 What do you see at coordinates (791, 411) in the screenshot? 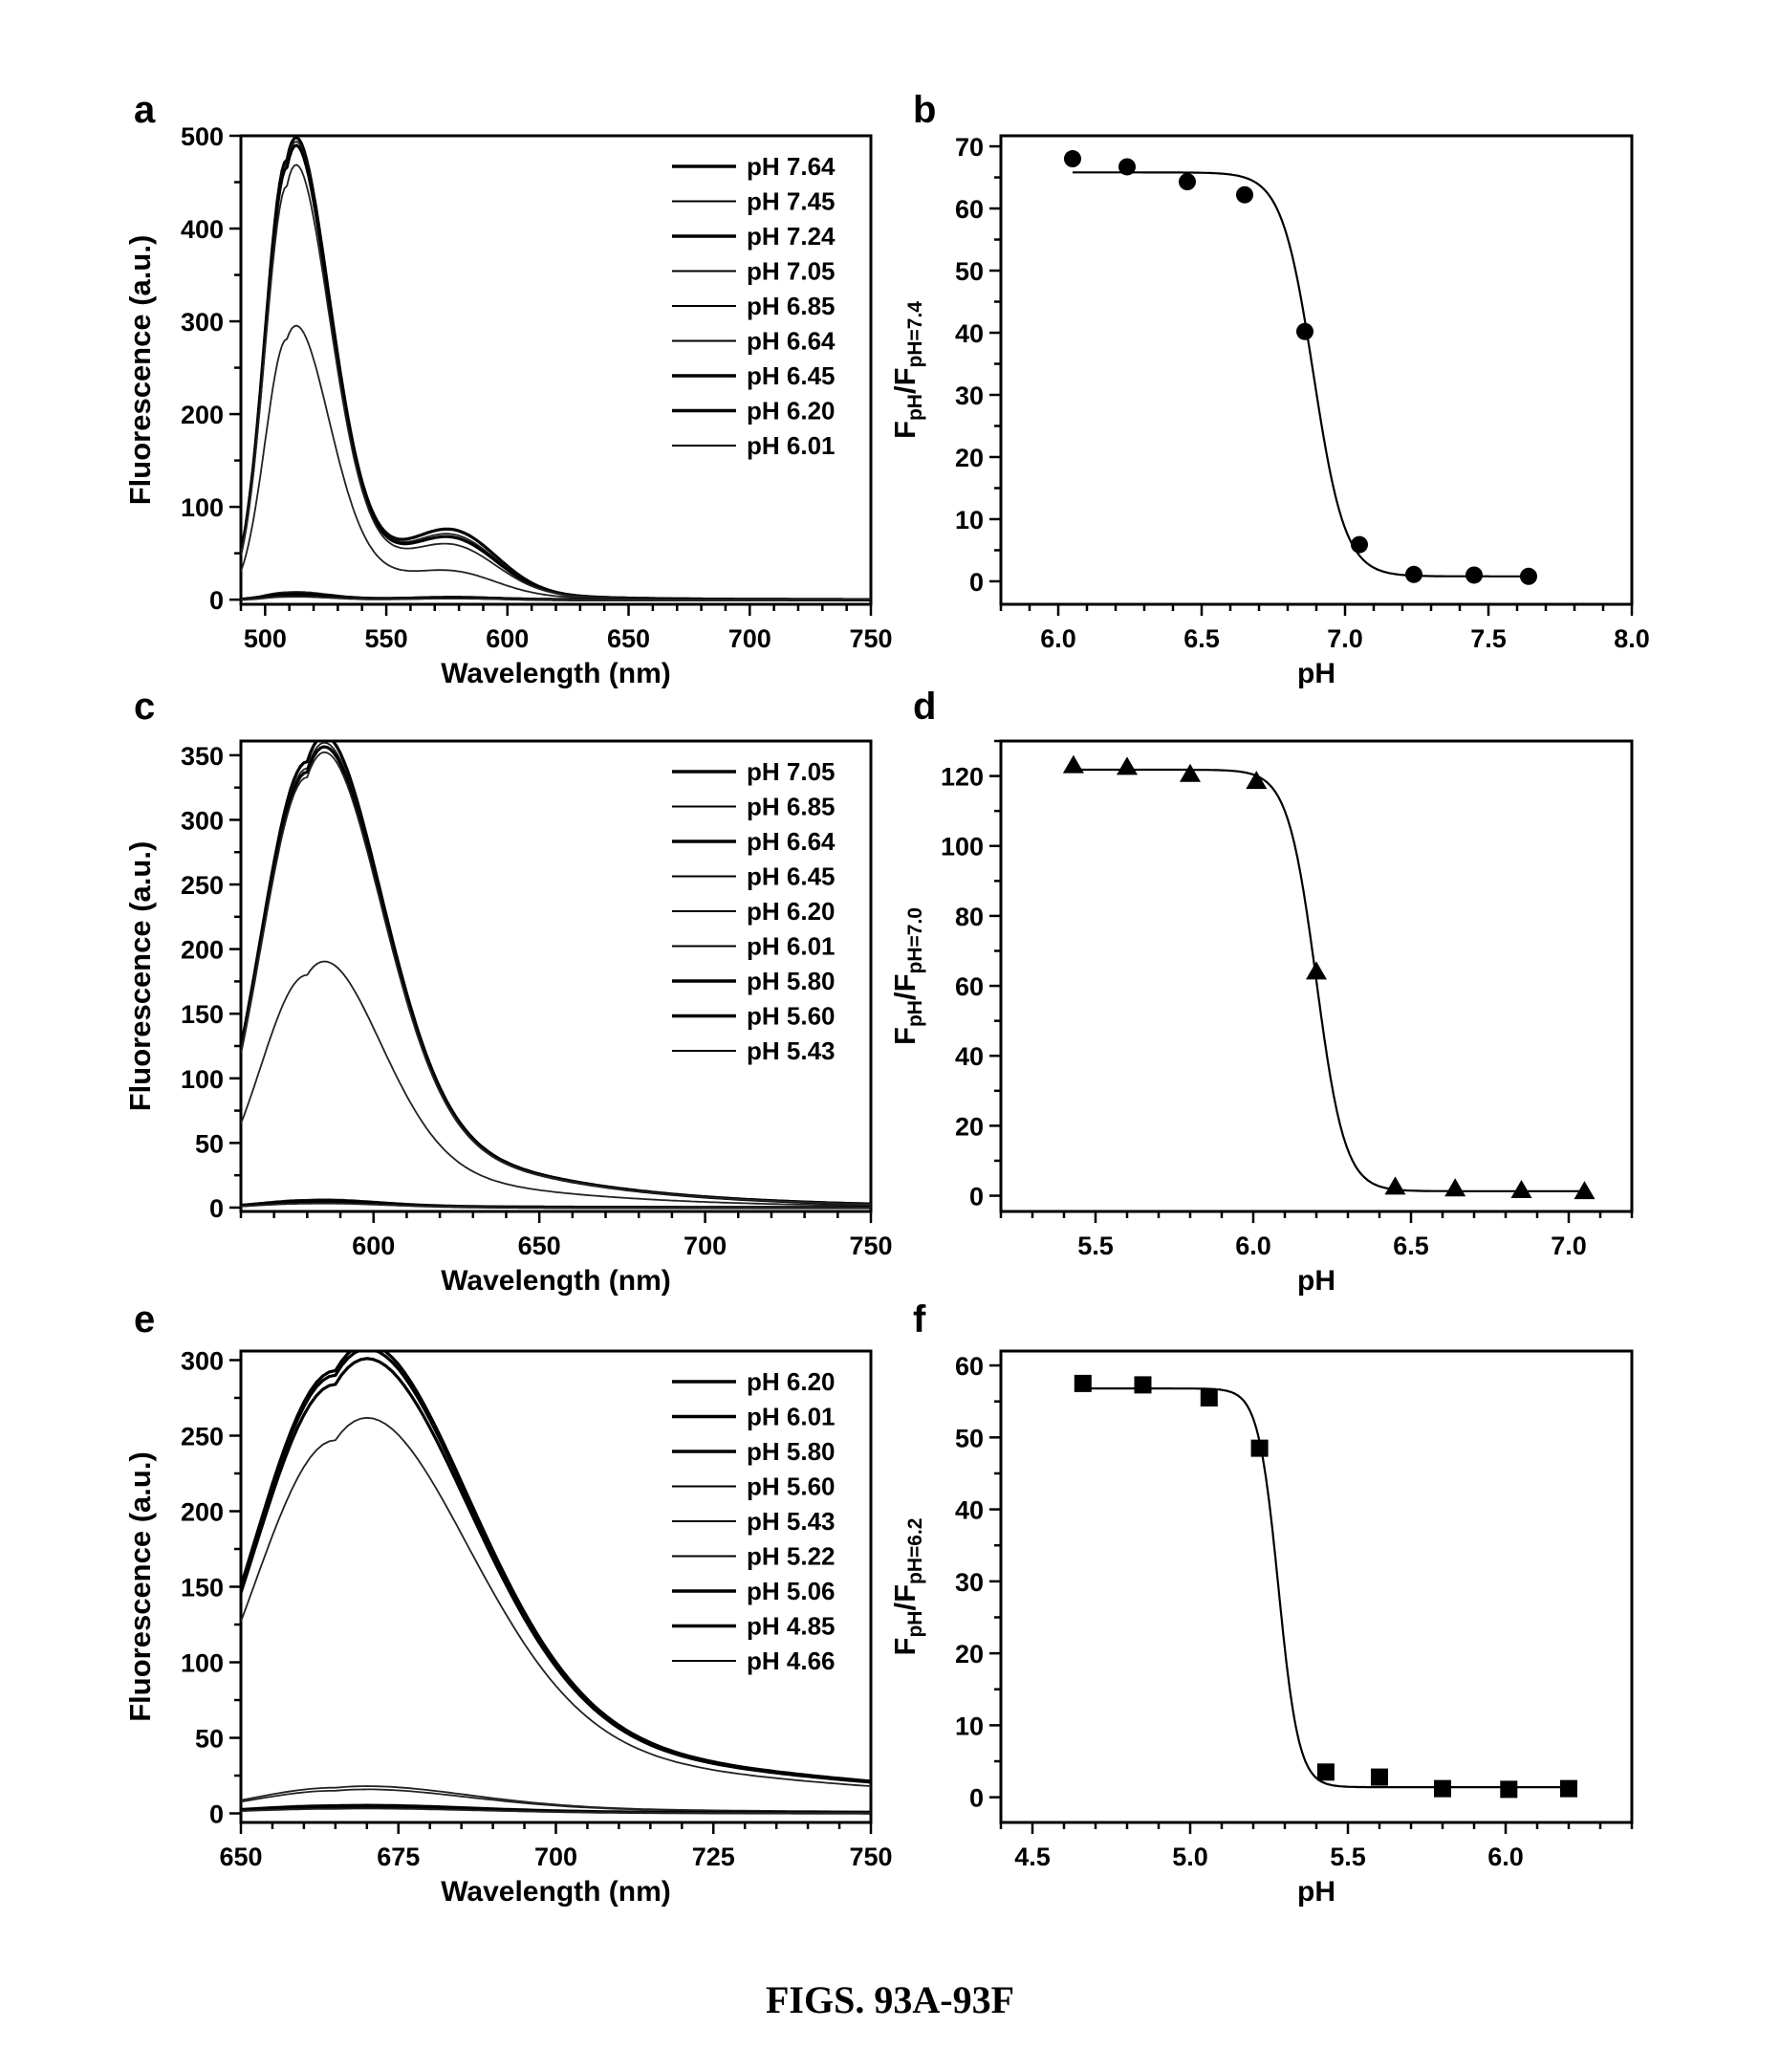
I see `legend-label: pH 6.20` at bounding box center [791, 411].